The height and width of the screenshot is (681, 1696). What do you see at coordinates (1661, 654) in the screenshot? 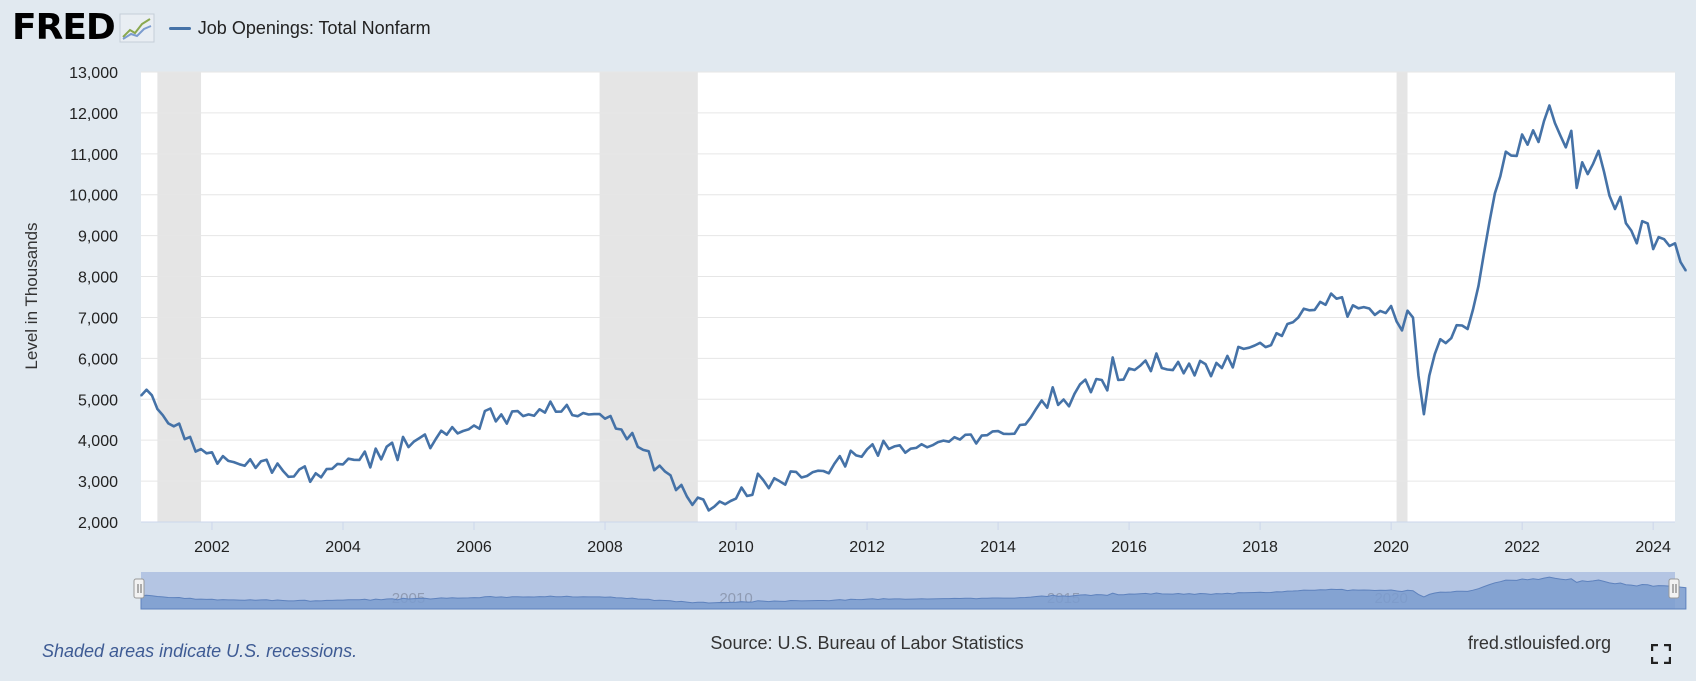
I see `fullscreen-icon` at bounding box center [1661, 654].